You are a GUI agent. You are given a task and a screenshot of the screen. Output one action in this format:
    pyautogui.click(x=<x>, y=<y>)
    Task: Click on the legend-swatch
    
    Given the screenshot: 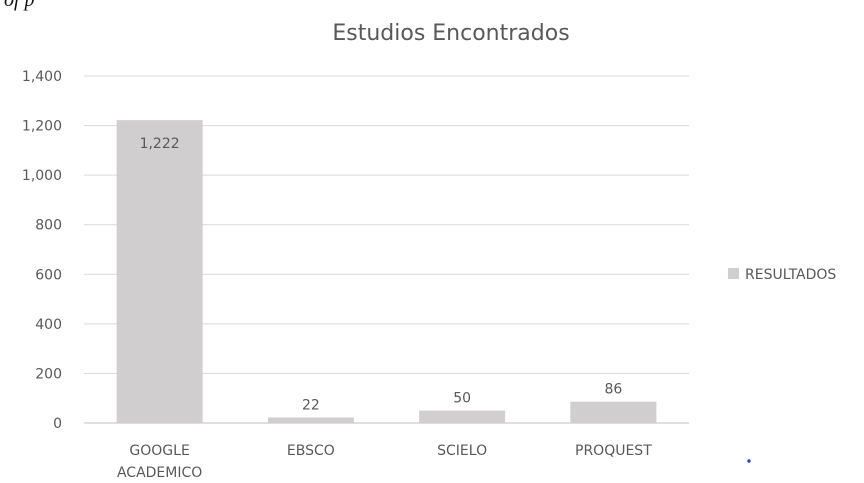 What is the action you would take?
    pyautogui.click(x=733, y=273)
    